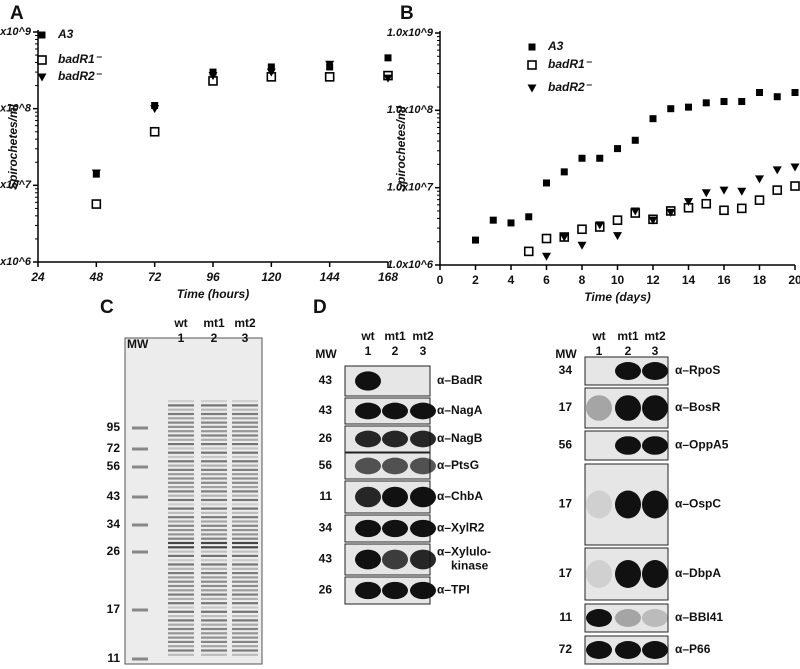 The height and width of the screenshot is (669, 800). Describe the element at coordinates (17, 13) in the screenshot. I see `panel-label: A` at that location.